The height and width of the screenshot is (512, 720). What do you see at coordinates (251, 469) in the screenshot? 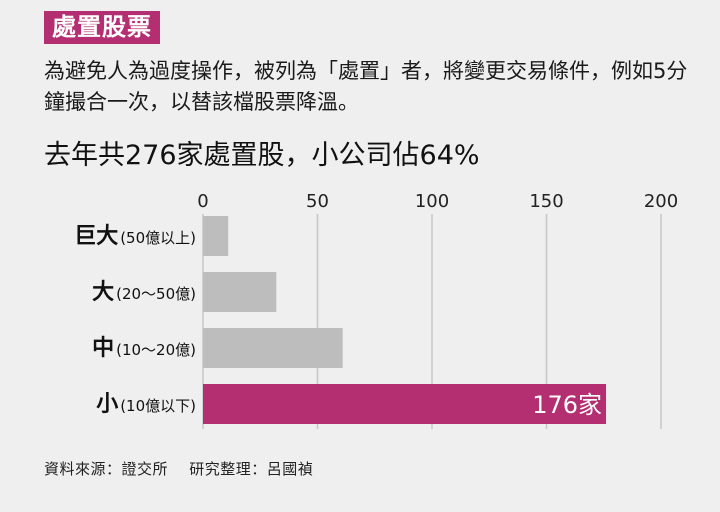
I see `credit-text: 研究整理：呂國禎` at bounding box center [251, 469].